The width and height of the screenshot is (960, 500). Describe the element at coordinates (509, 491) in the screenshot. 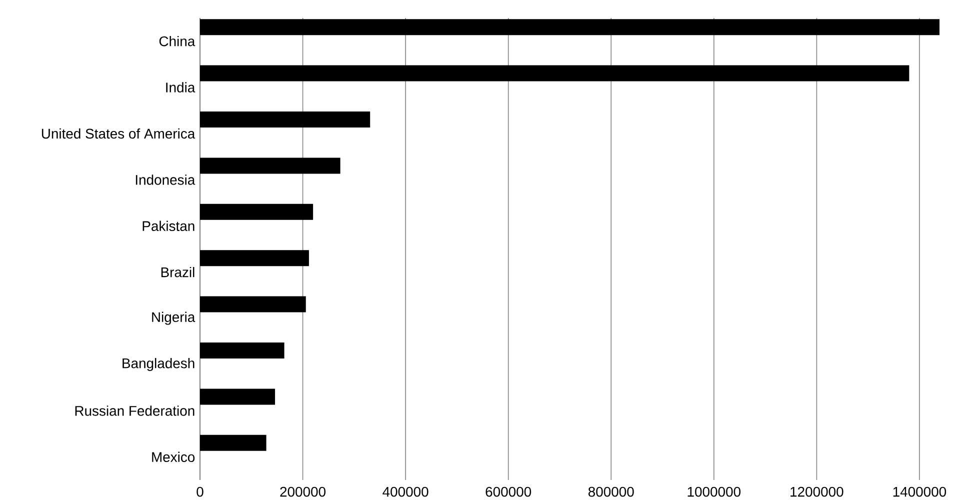

I see `x-tick-label: 600000` at that location.